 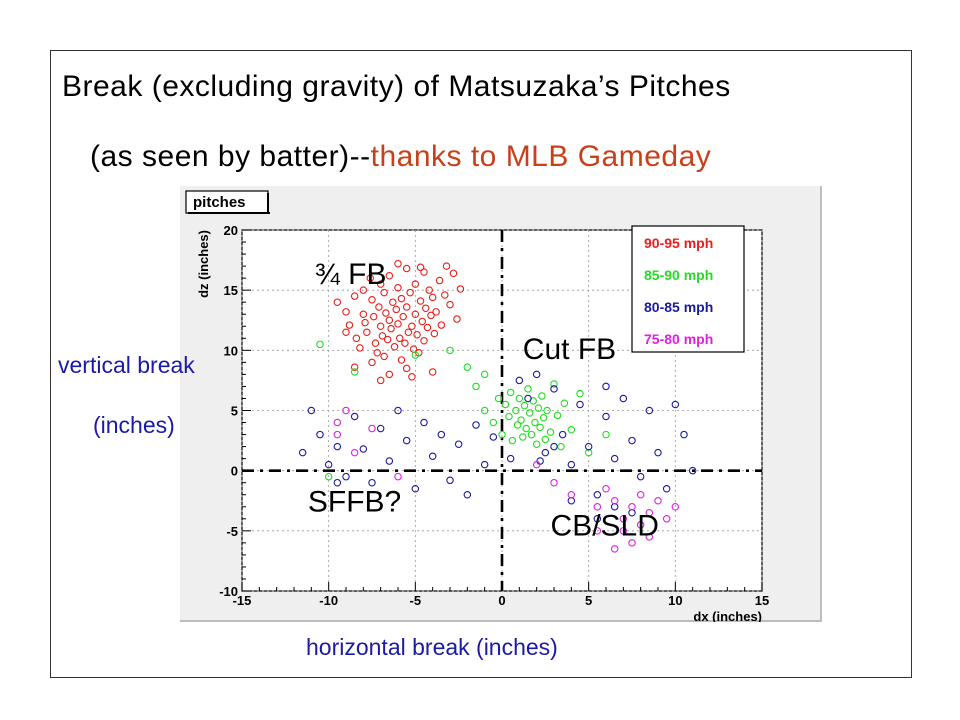 What do you see at coordinates (228, 591) in the screenshot?
I see `y-tick-label: -10` at bounding box center [228, 591].